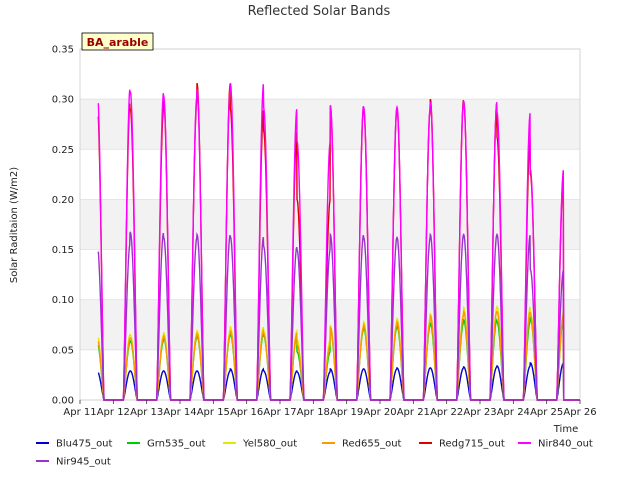 Image resolution: width=640 pixels, height=480 pixels. I want to click on x-tick-label: Apr 13, so click(146, 412).